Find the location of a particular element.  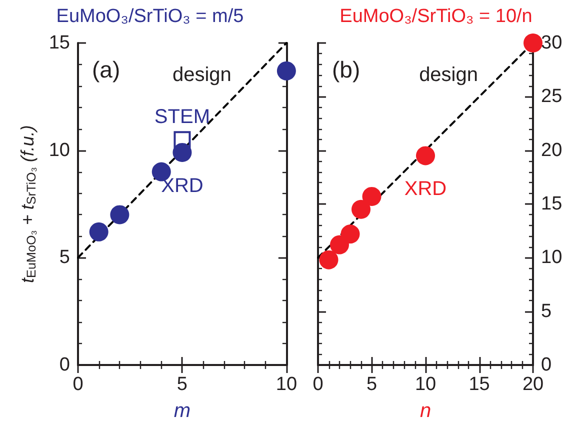

y-axis-title: tEuMoO₃ + tSrTiO₃ (f.u.) is located at coordinates (27, 204).